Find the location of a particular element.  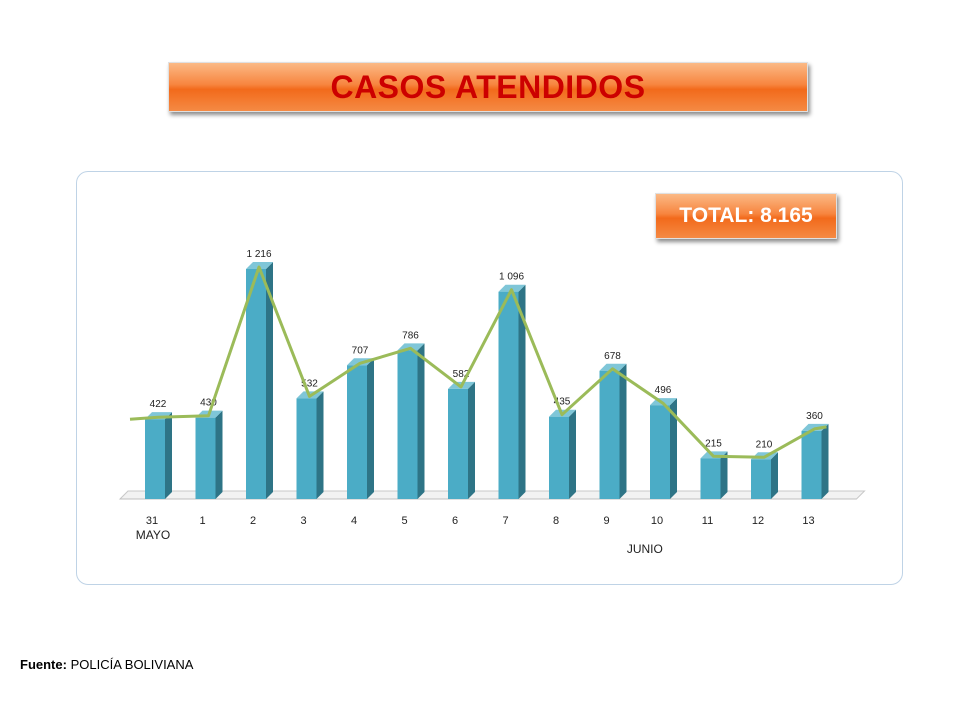

total-label: TOTAL: 8.165 is located at coordinates (746, 215).